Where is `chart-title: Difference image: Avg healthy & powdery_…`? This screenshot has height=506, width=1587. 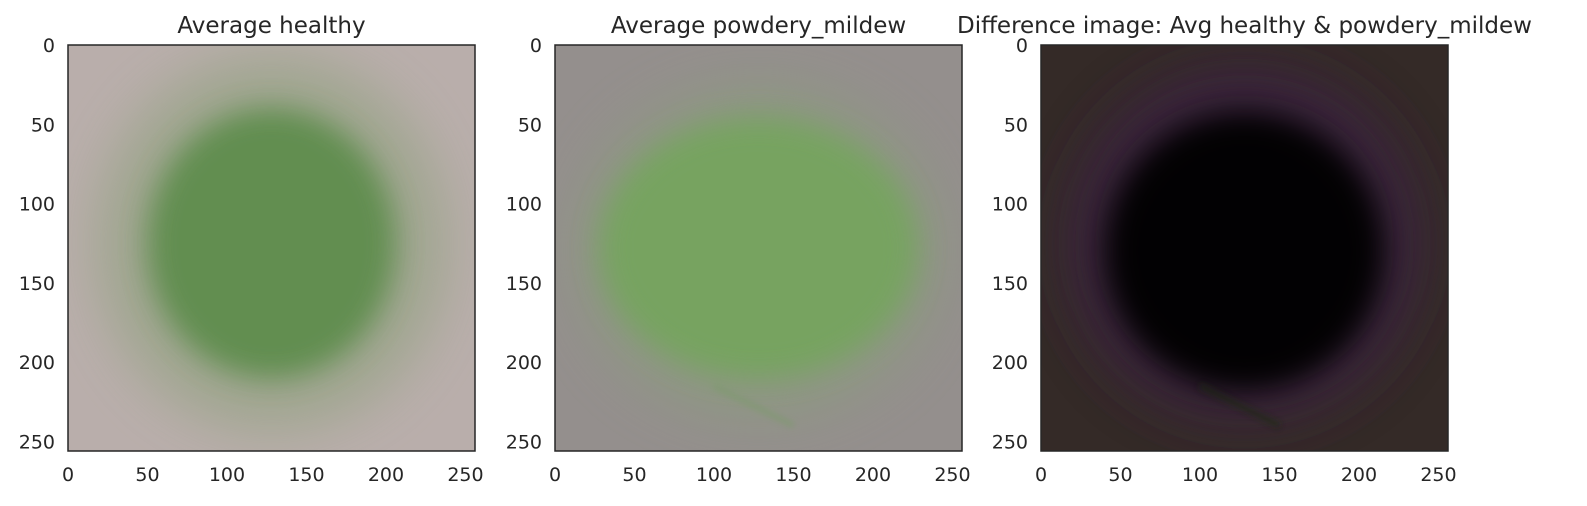 chart-title: Difference image: Avg healthy & powdery_… is located at coordinates (1244, 26).